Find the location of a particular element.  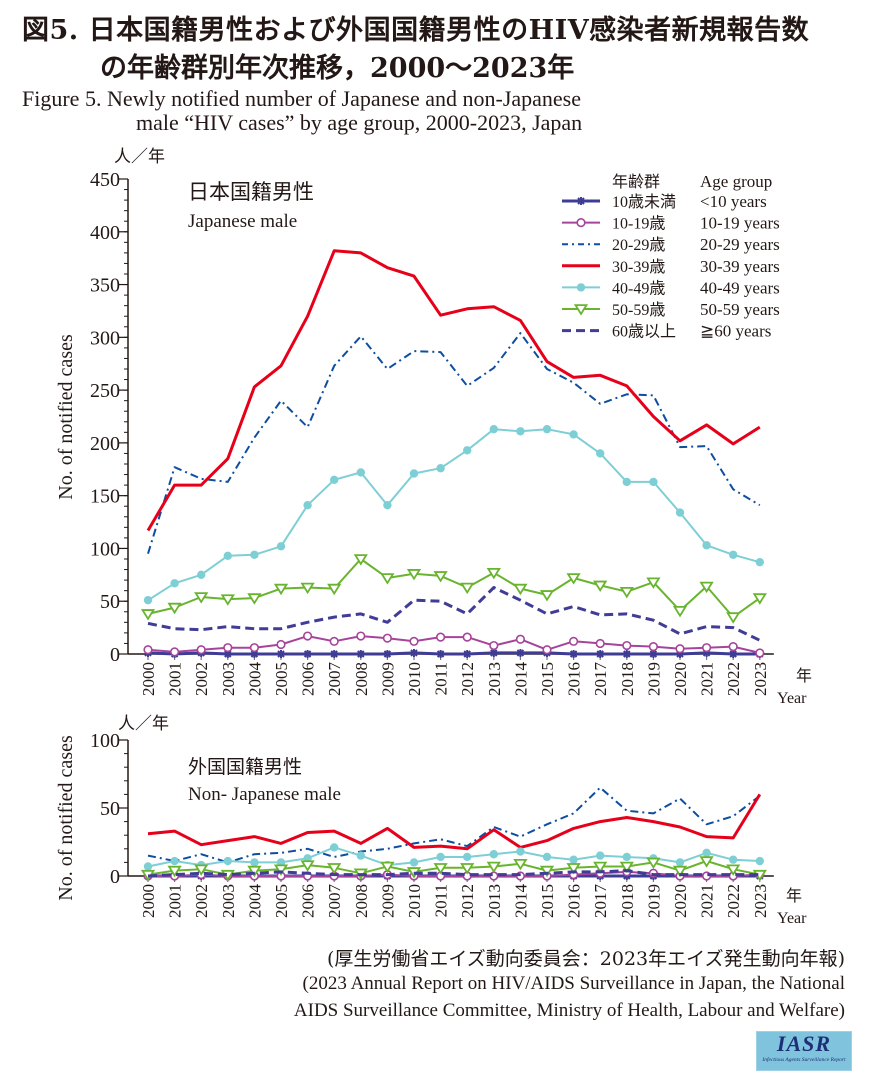

x-tick-label-1: 2013 is located at coordinates (494, 901).